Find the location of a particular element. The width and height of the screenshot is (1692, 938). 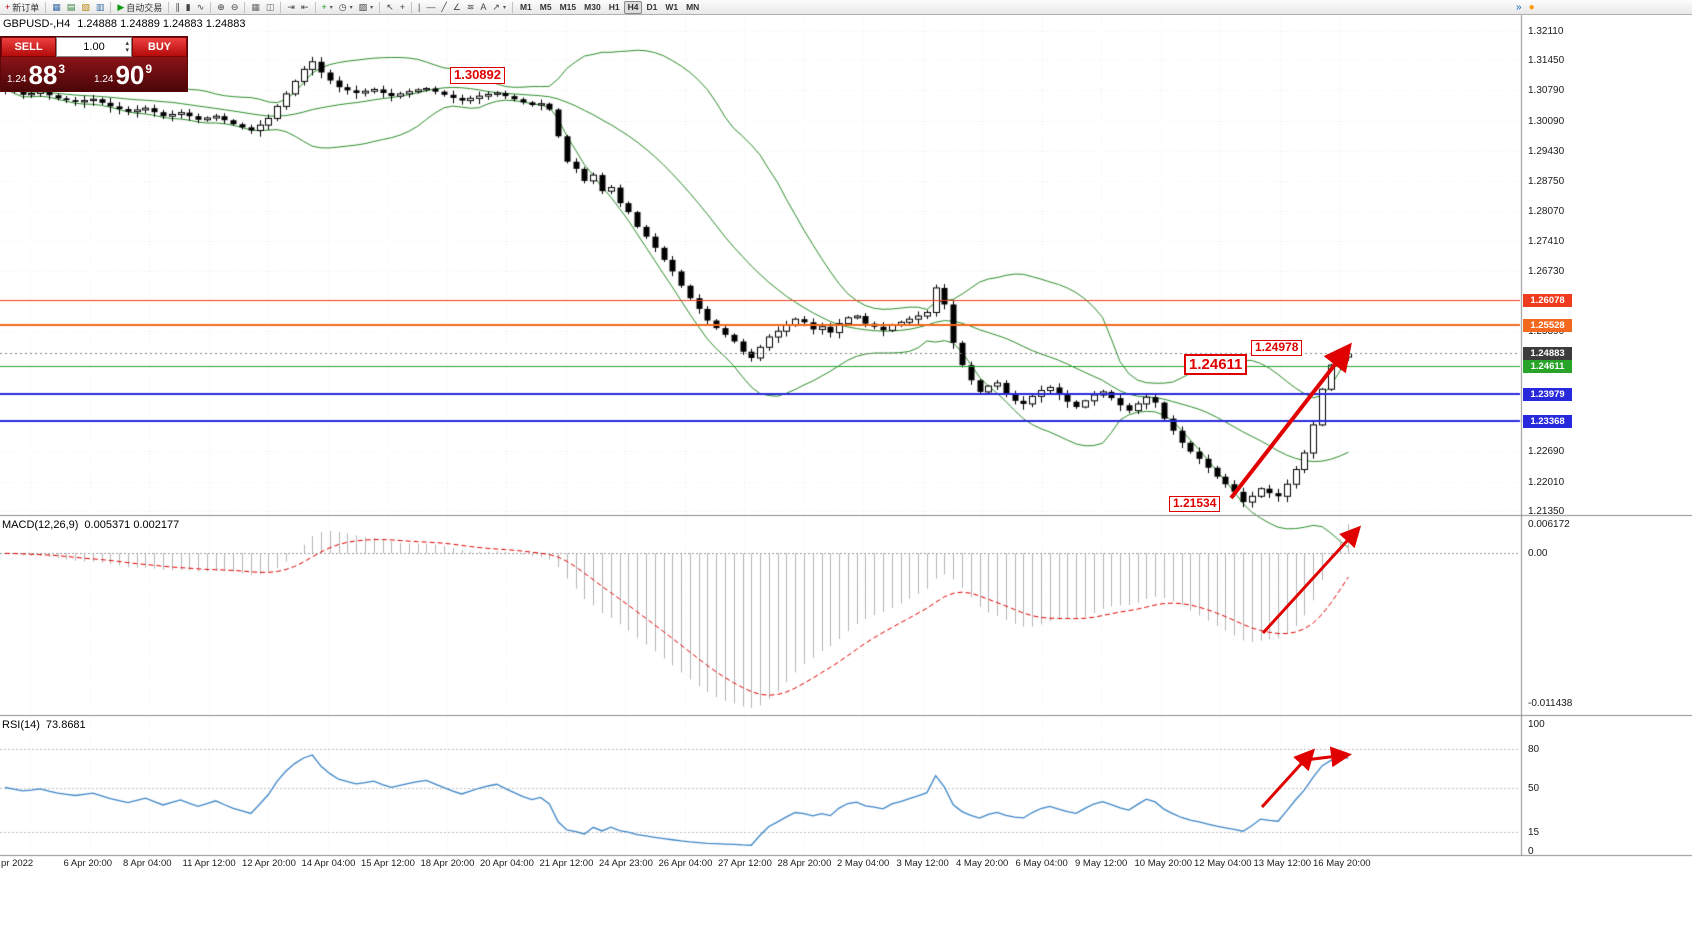

indicators-icon: + is located at coordinates (324, 6).